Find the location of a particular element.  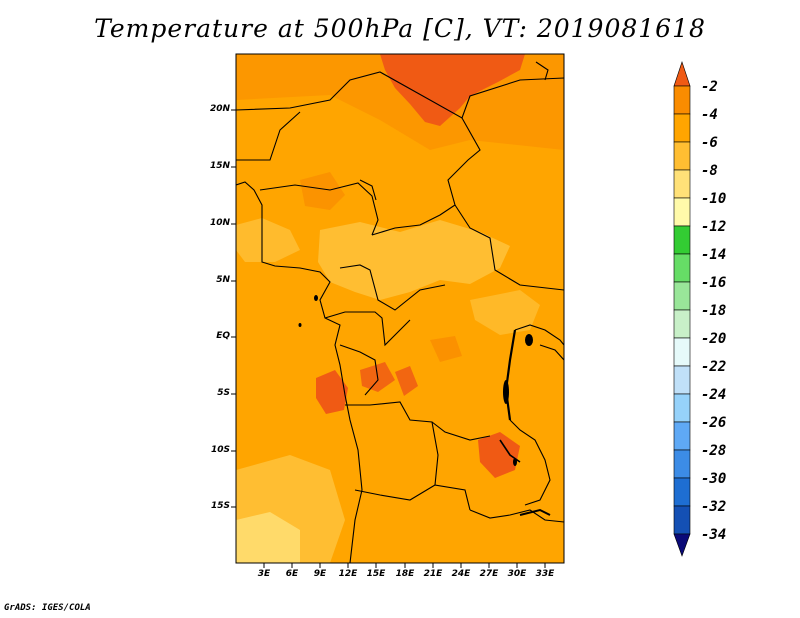

colorbar-label: -32 is located at coordinates (714, 507).